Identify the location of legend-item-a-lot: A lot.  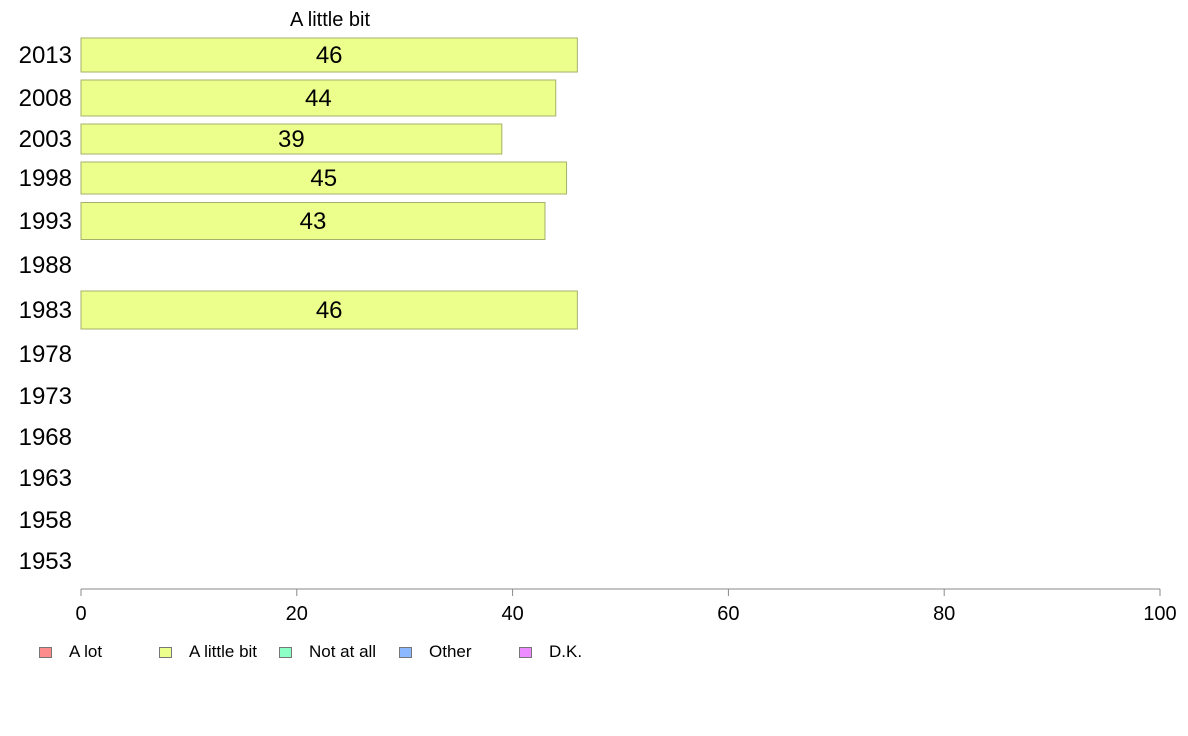
(70, 652).